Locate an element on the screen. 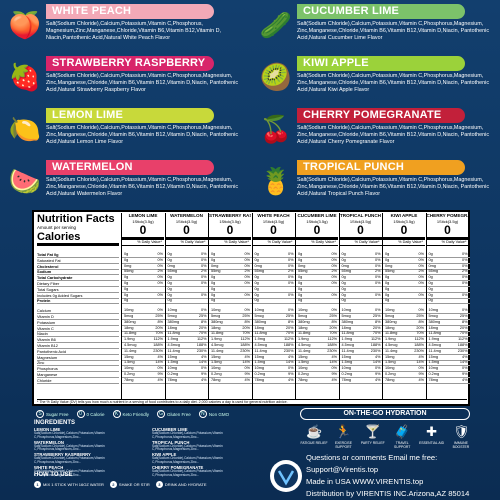 The height and width of the screenshot is (500, 500). nutrient-value-row: 11.8mg 70% is located at coordinates (187, 334).